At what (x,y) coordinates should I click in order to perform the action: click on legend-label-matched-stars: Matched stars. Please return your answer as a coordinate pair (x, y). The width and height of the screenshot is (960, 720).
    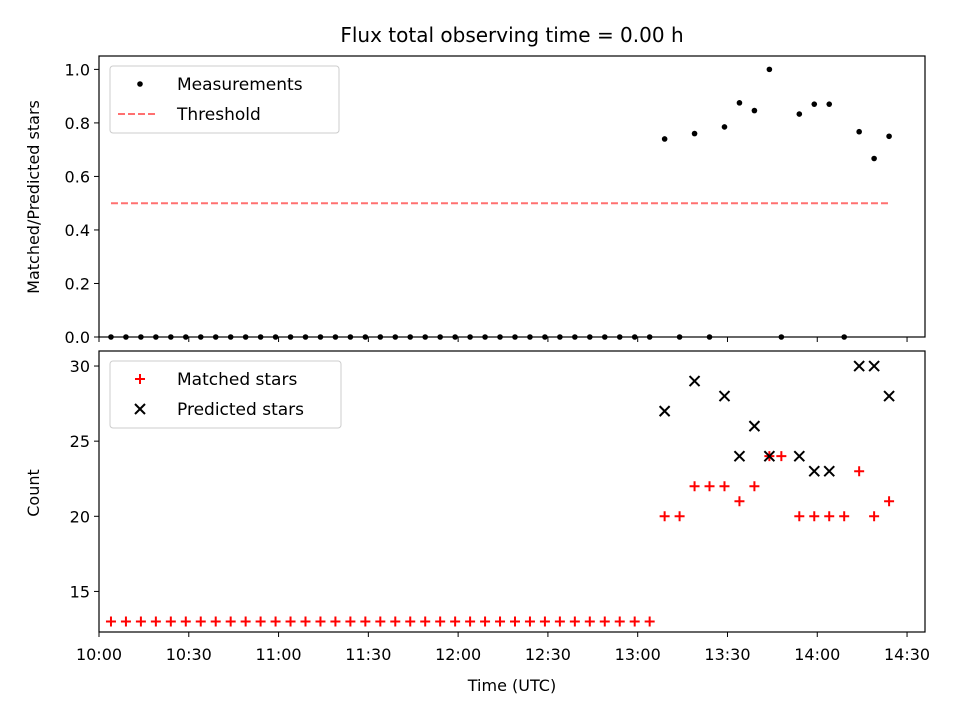
    Looking at the image, I should click on (237, 380).